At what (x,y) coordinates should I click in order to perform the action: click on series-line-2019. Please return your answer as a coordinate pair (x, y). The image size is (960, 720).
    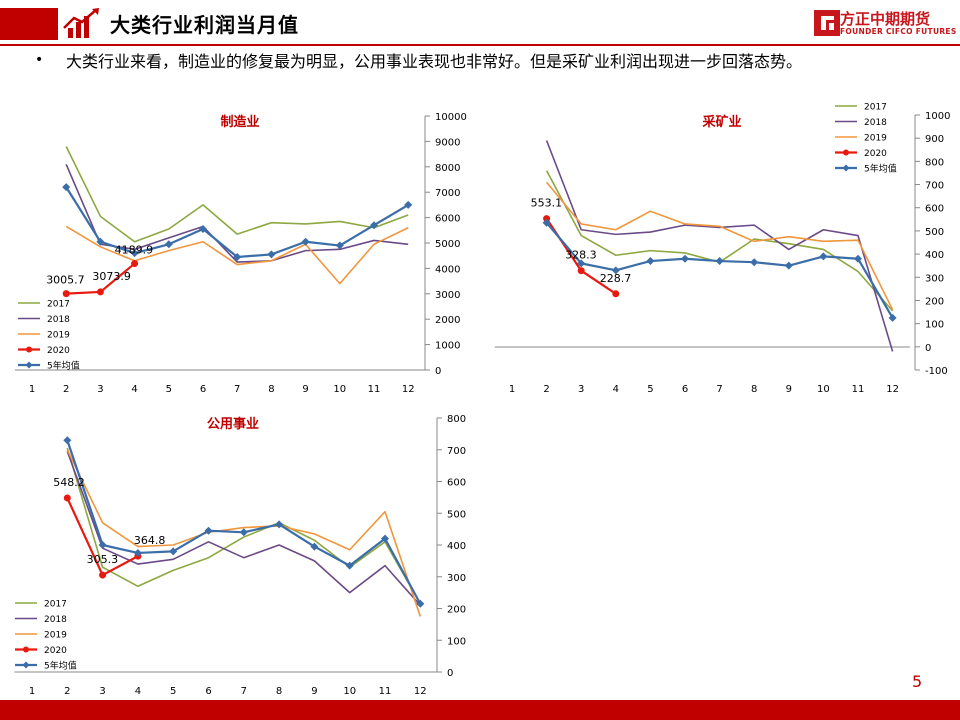
    Looking at the image, I should click on (719, 246).